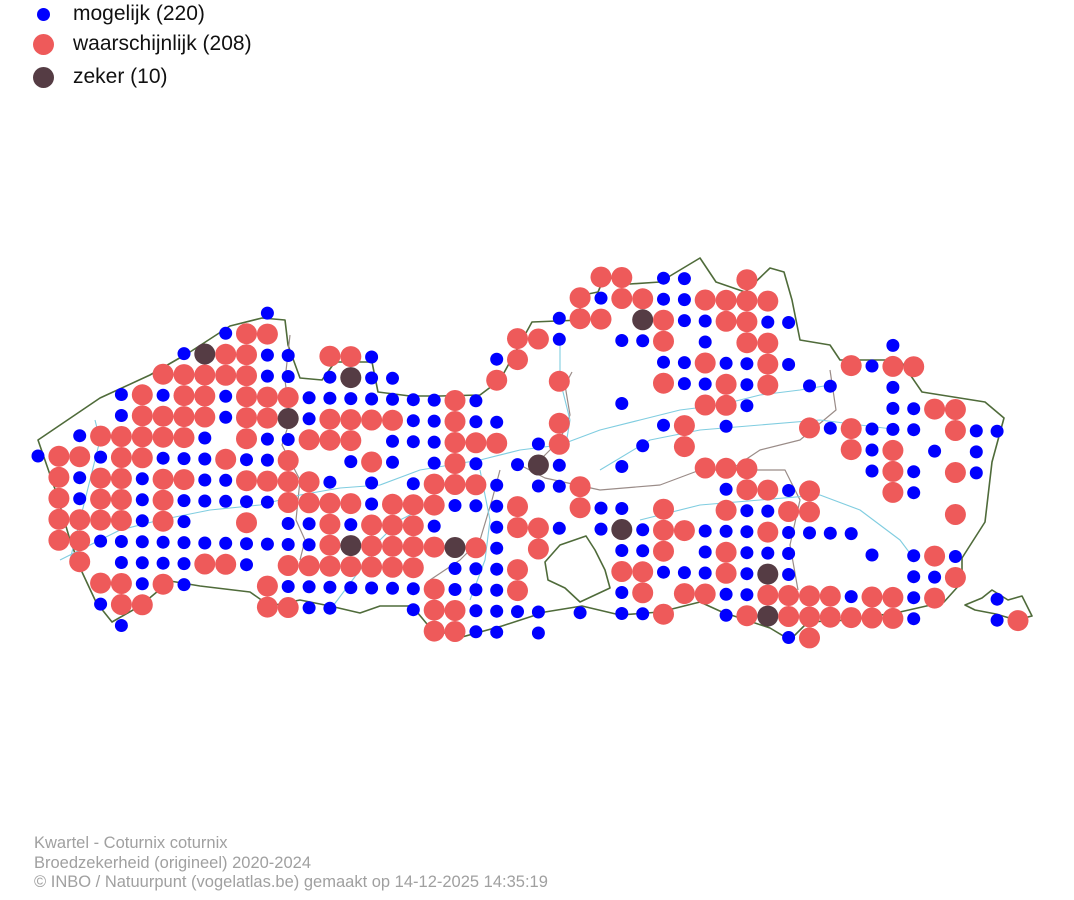  Describe the element at coordinates (120, 76) in the screenshot. I see `legend-label: zeker (10)` at that location.